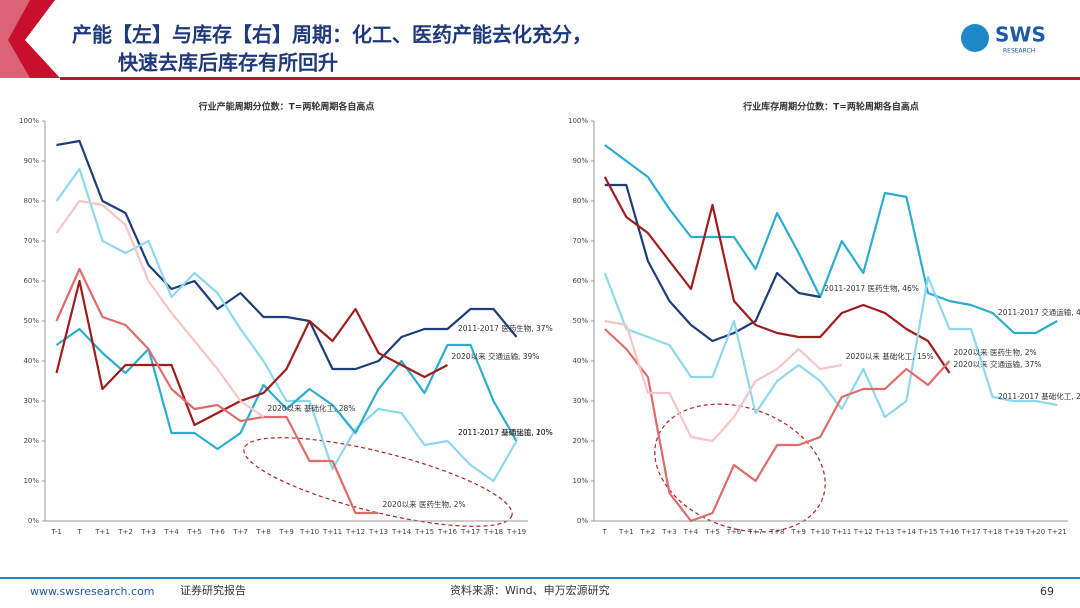 The image size is (1080, 608). What do you see at coordinates (505, 328) in the screenshot?
I see `series-label: 2011-2017 医药生物, 37%` at bounding box center [505, 328].